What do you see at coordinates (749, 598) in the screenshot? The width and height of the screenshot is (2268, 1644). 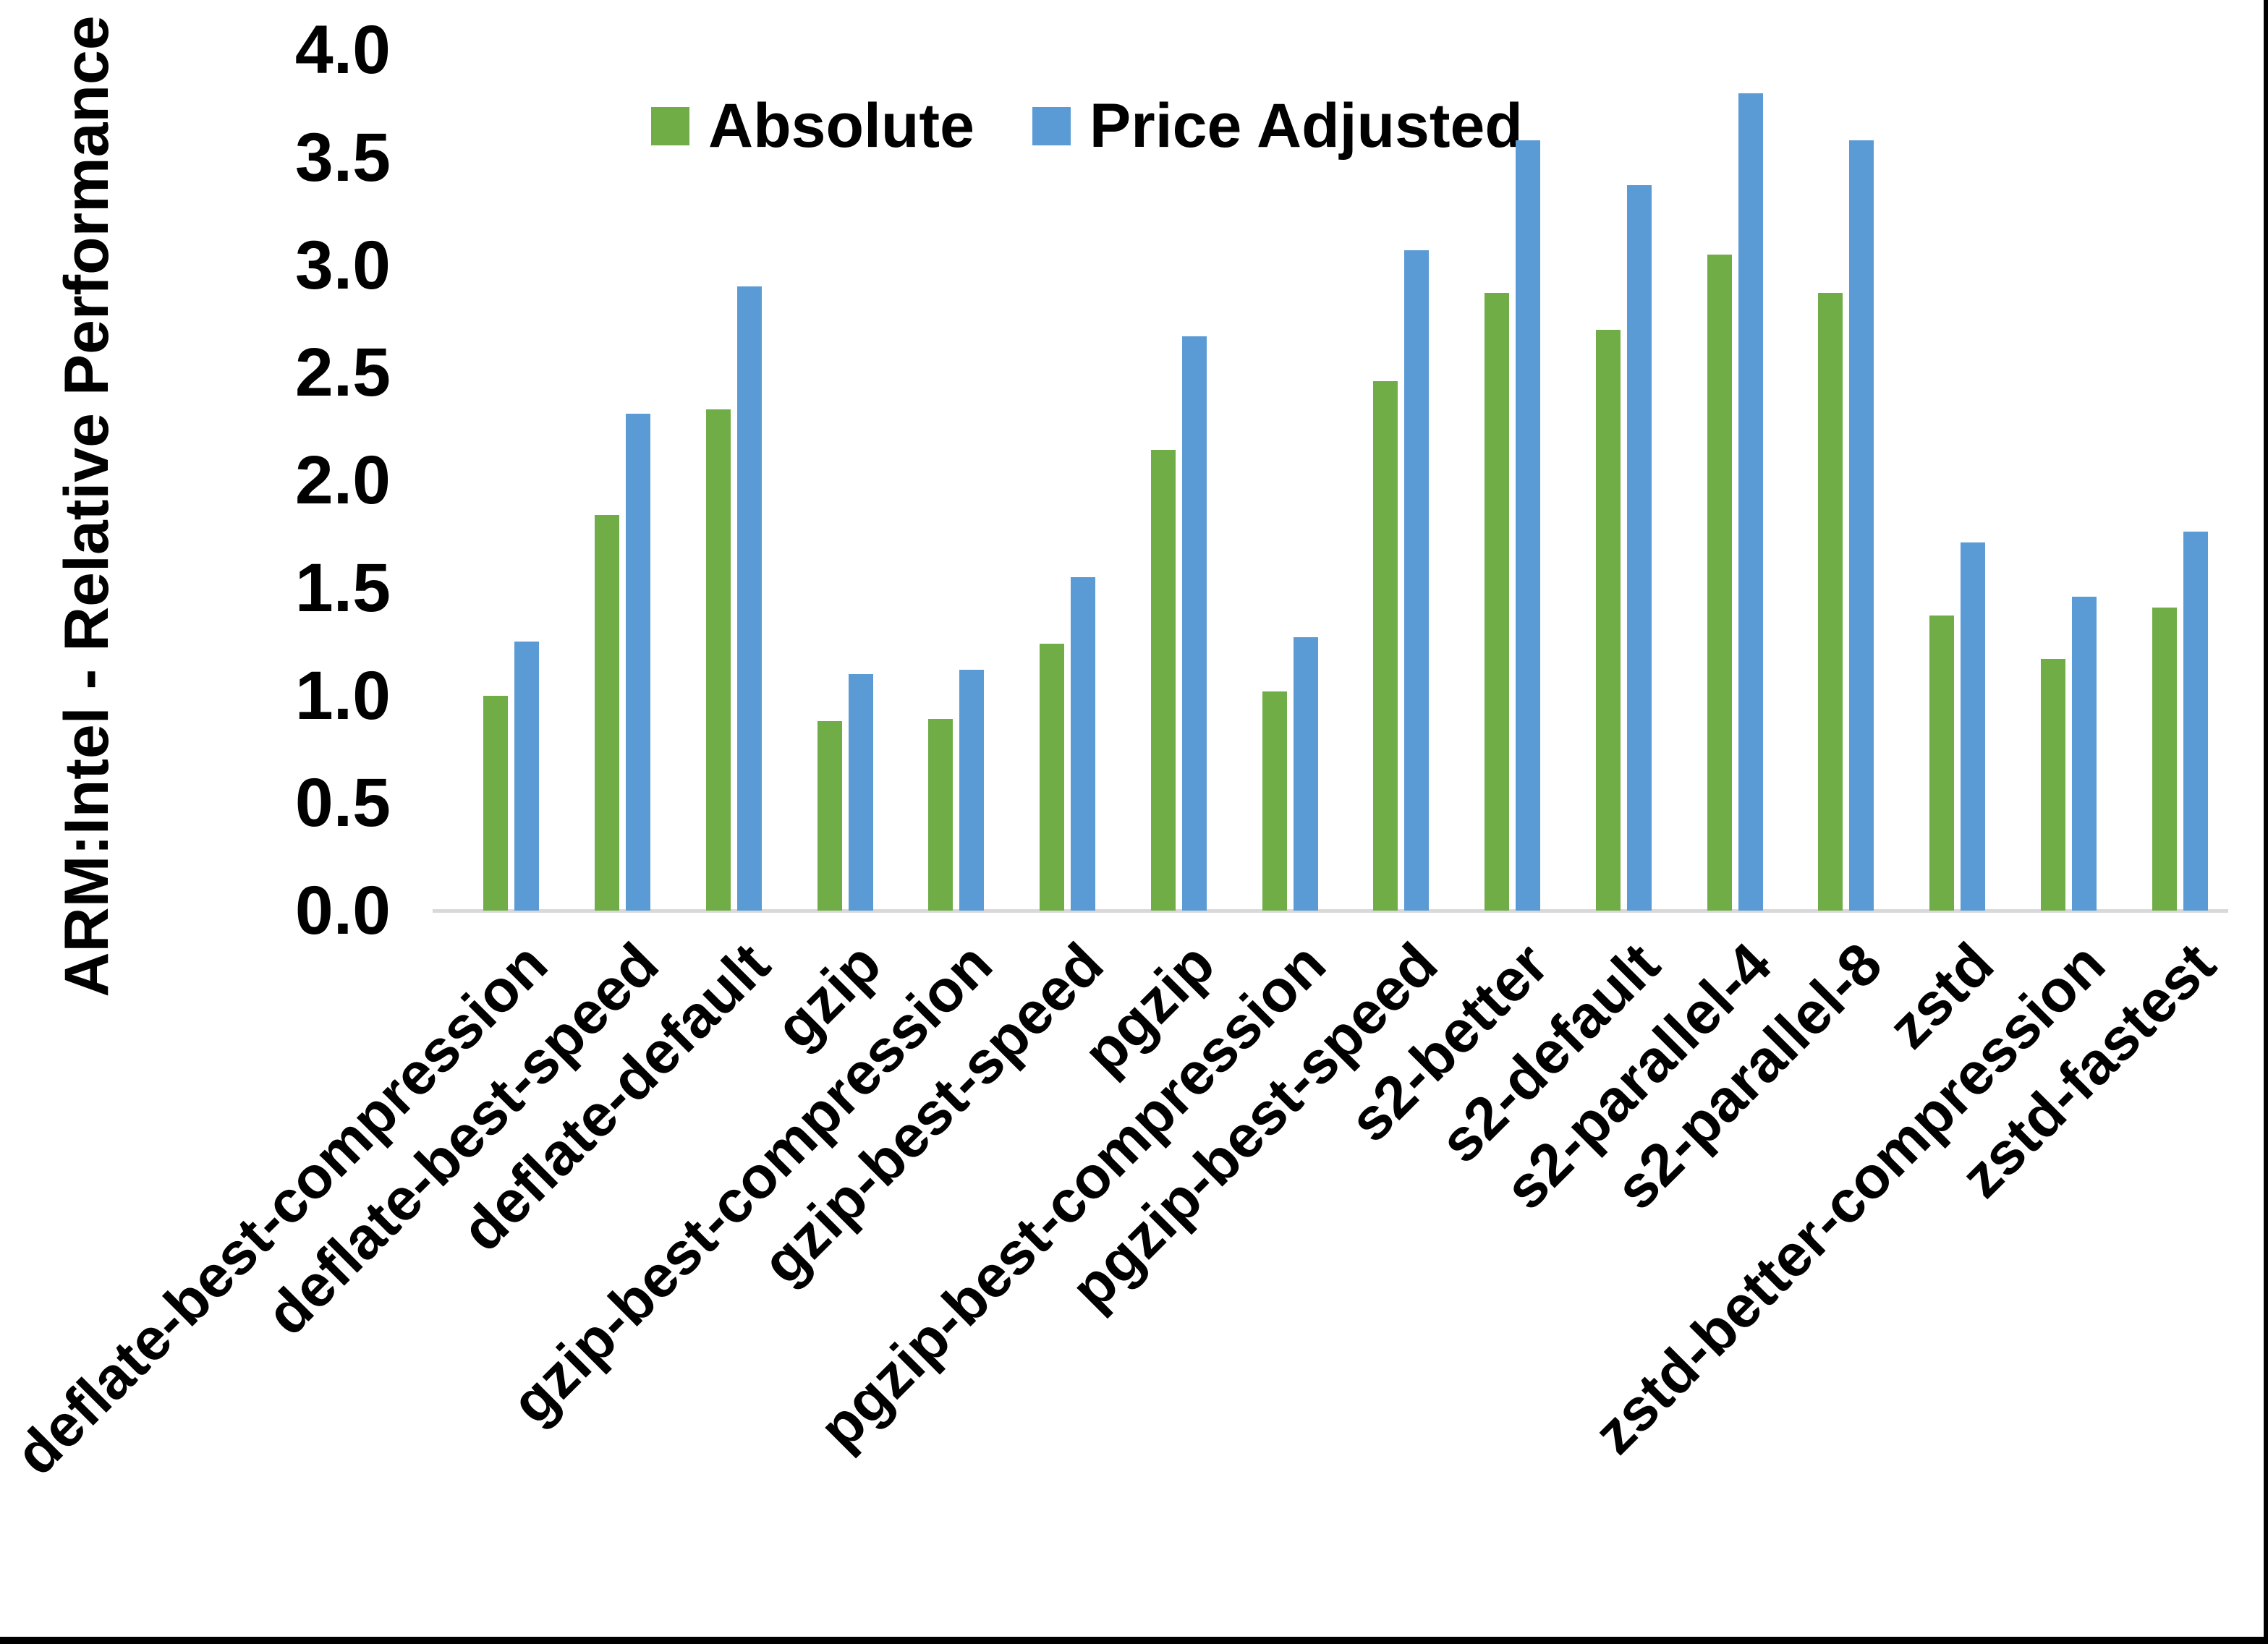 I see `bar-price-adjusted-deflate-default` at bounding box center [749, 598].